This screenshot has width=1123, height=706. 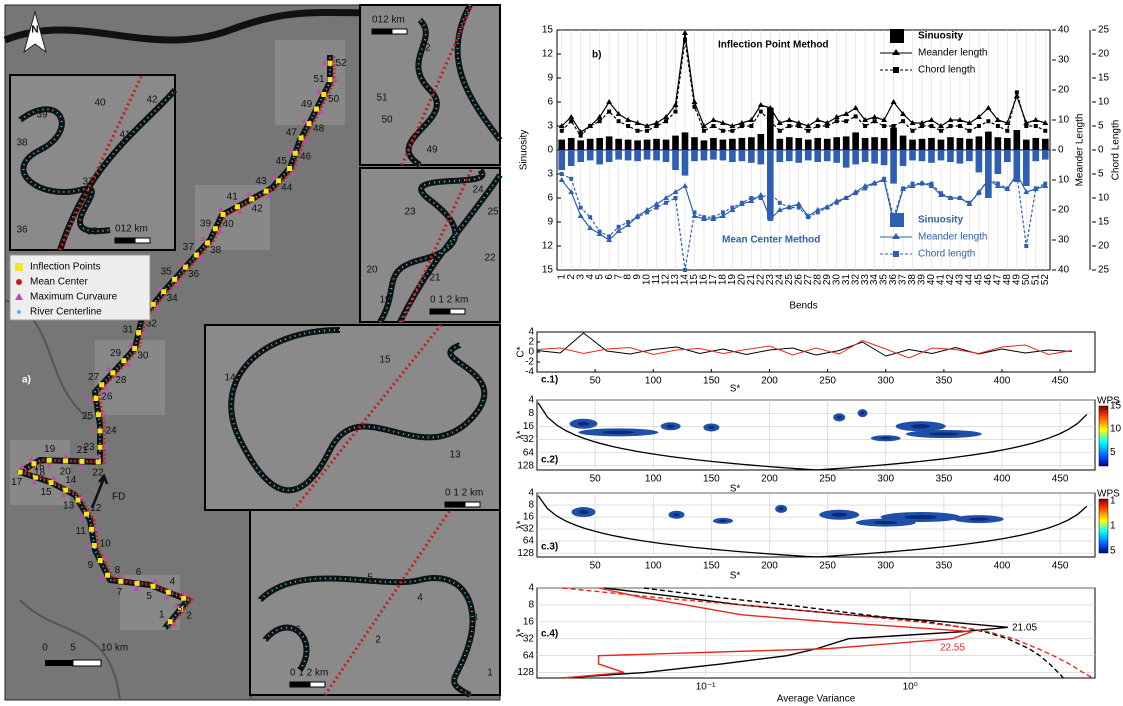 I want to click on x-tick-label: 400, so click(x=1002, y=479).